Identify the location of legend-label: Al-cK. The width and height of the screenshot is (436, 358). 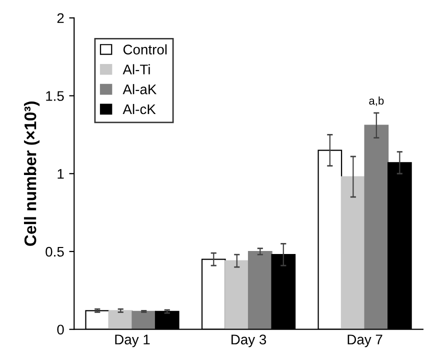
(139, 109).